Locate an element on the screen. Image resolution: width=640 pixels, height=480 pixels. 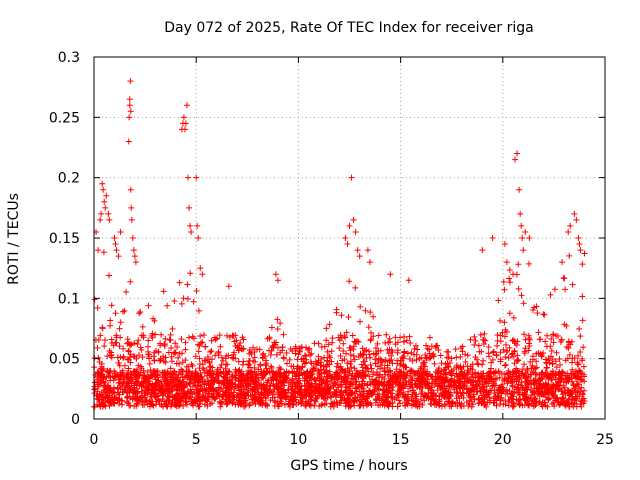
x-tick-label: 25 is located at coordinates (605, 440).